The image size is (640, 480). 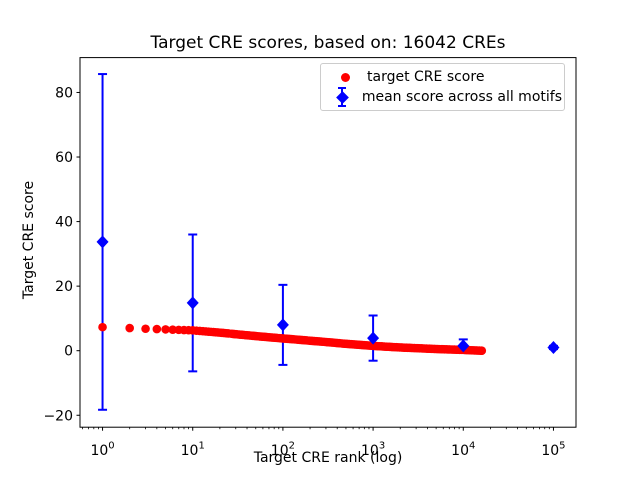 What do you see at coordinates (373, 450) in the screenshot?
I see `x-tick-label: 10³` at bounding box center [373, 450].